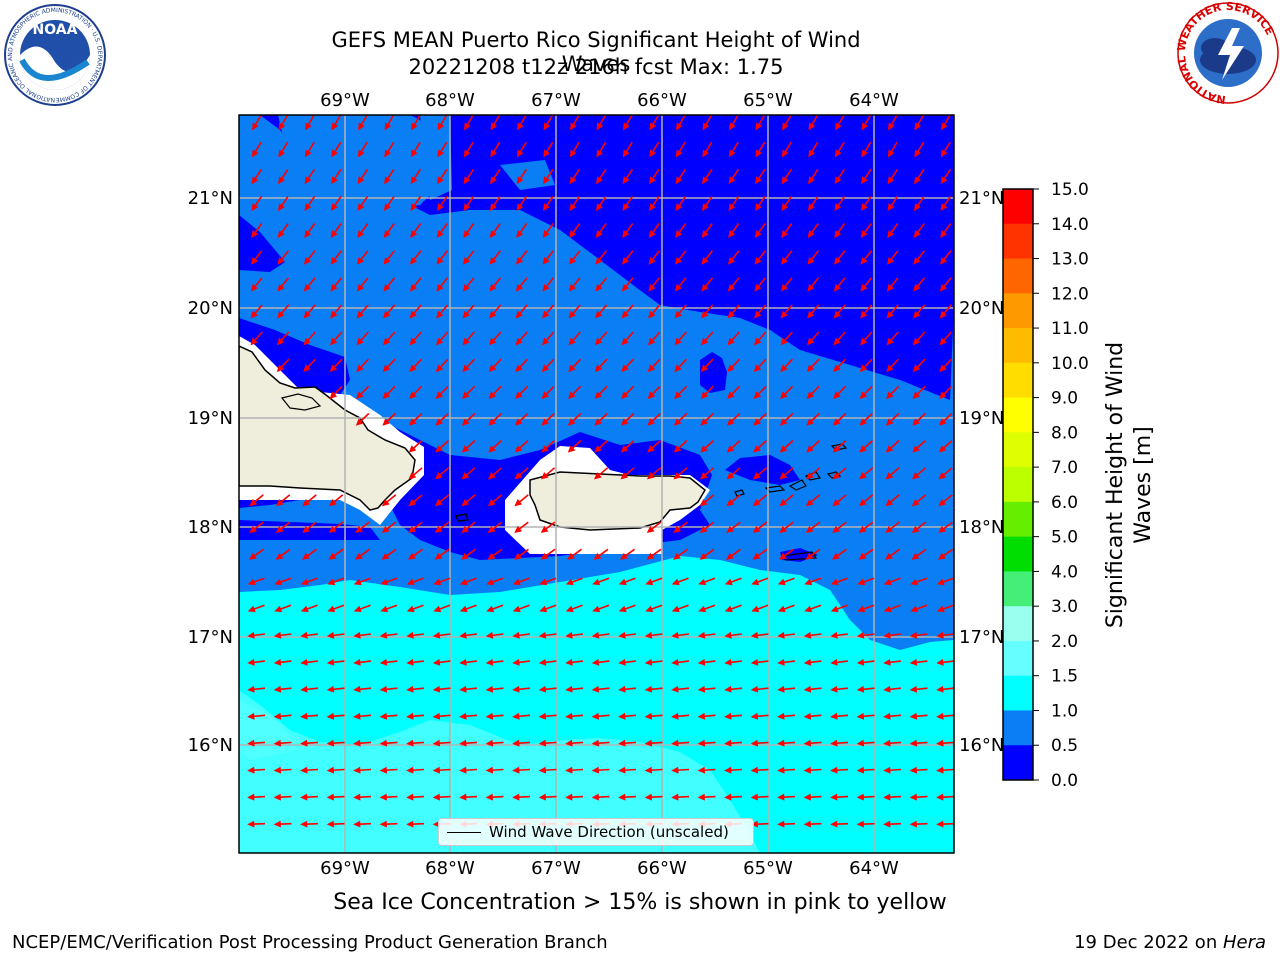  What do you see at coordinates (556, 100) in the screenshot?
I see `lon-tick-top: 67°W` at bounding box center [556, 100].